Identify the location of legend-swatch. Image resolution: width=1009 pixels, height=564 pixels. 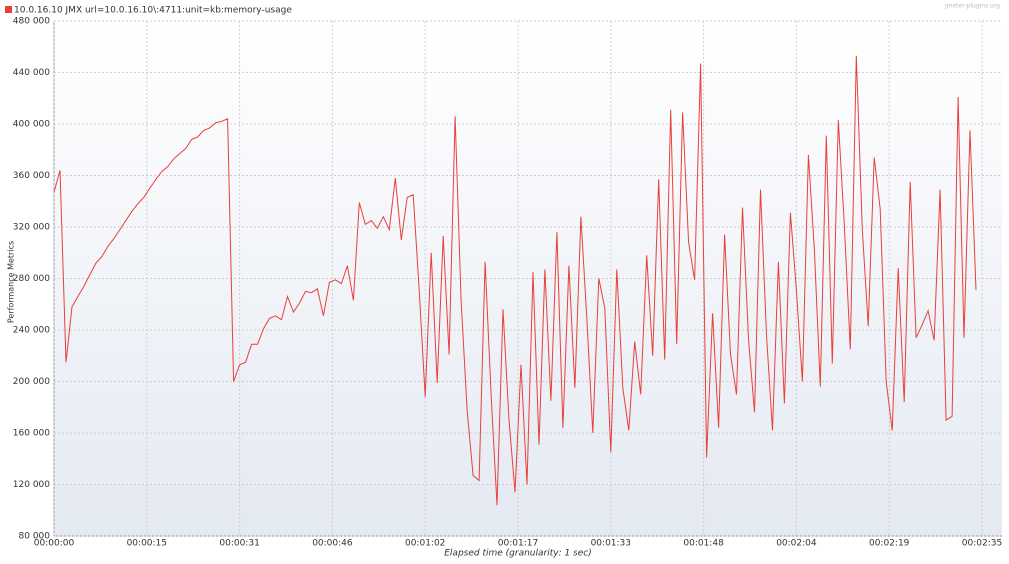
(8, 9).